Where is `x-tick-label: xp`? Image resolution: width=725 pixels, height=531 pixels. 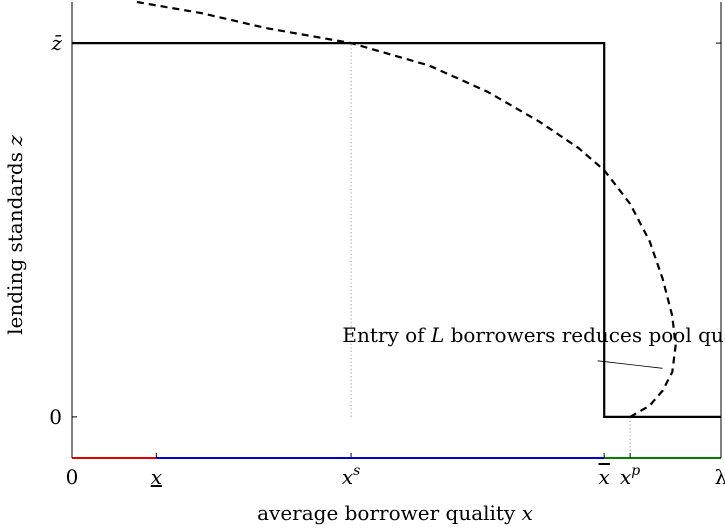 x-tick-label: xp is located at coordinates (630, 476).